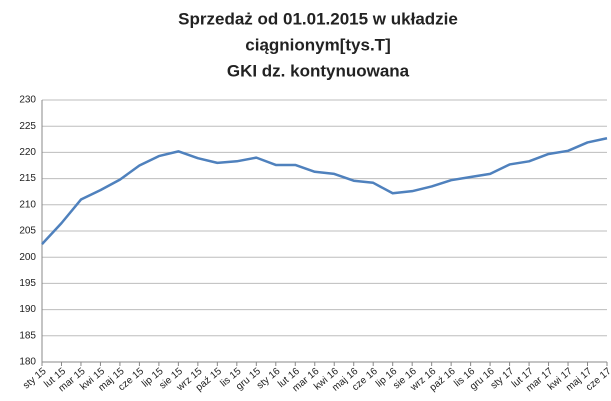 The image size is (611, 401). I want to click on chart-title-line: Sprzedaż od 01.01.2015 w układzie, so click(318, 18).